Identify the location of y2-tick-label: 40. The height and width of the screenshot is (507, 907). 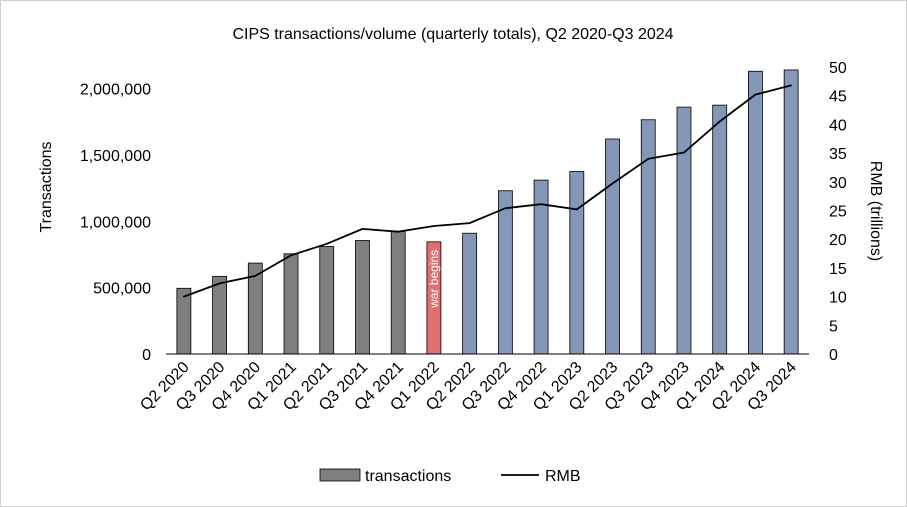
(838, 125).